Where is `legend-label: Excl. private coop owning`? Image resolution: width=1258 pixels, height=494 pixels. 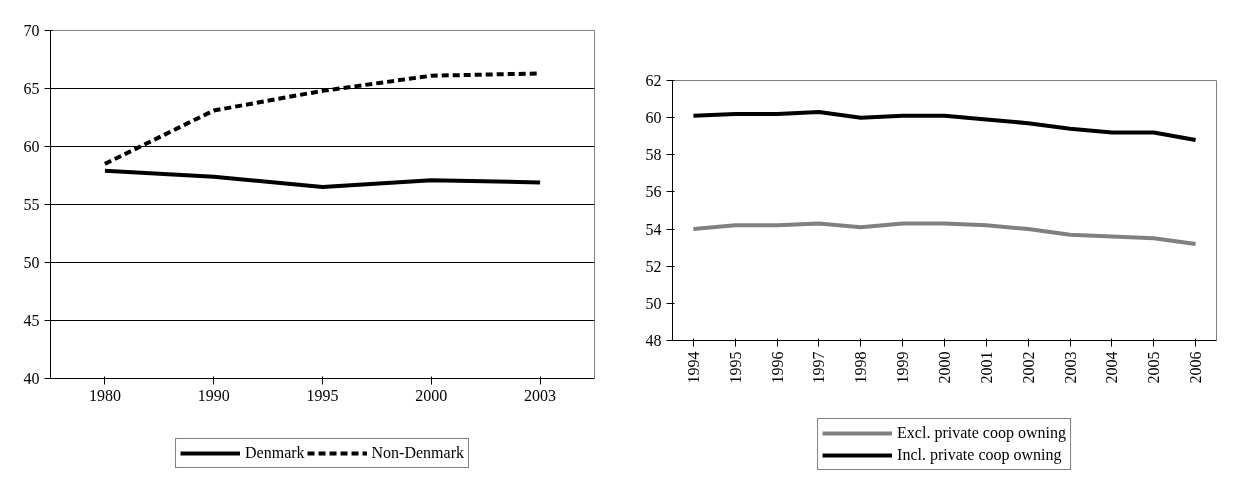
legend-label: Excl. private coop owning is located at coordinates (981, 433).